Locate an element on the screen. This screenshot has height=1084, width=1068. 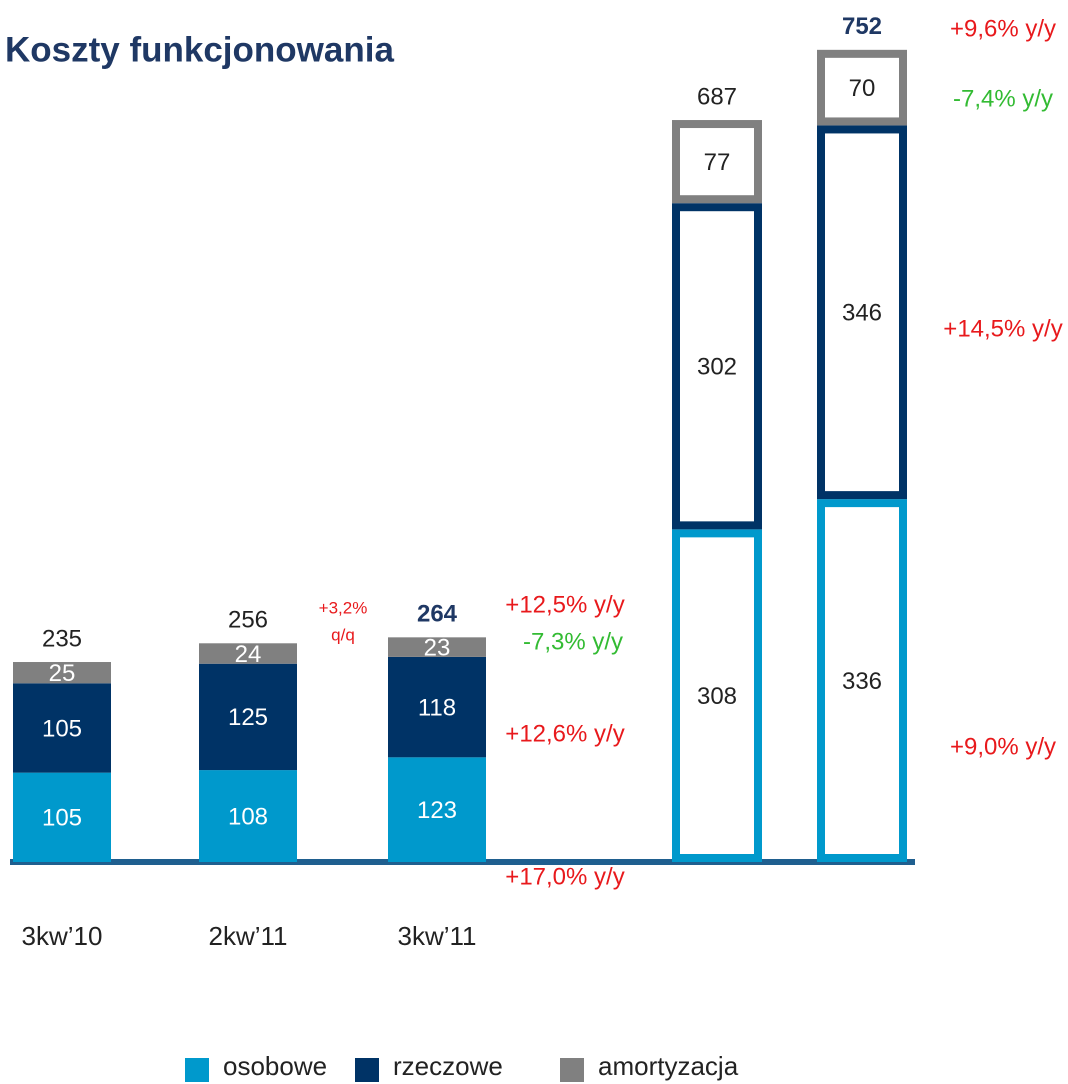
total-label: 264 is located at coordinates (437, 614).